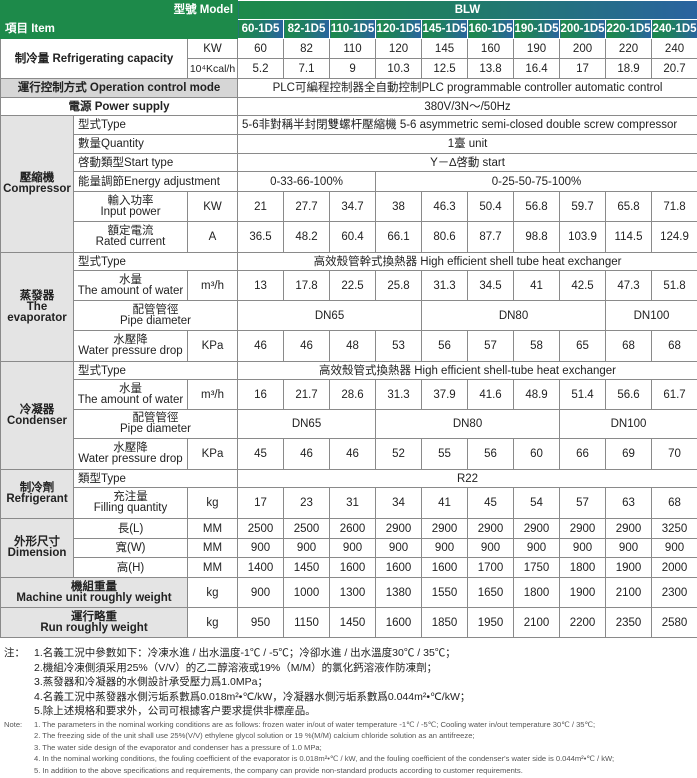 The width and height of the screenshot is (697, 778). What do you see at coordinates (399, 48) in the screenshot?
I see `value-cell: 120` at bounding box center [399, 48].